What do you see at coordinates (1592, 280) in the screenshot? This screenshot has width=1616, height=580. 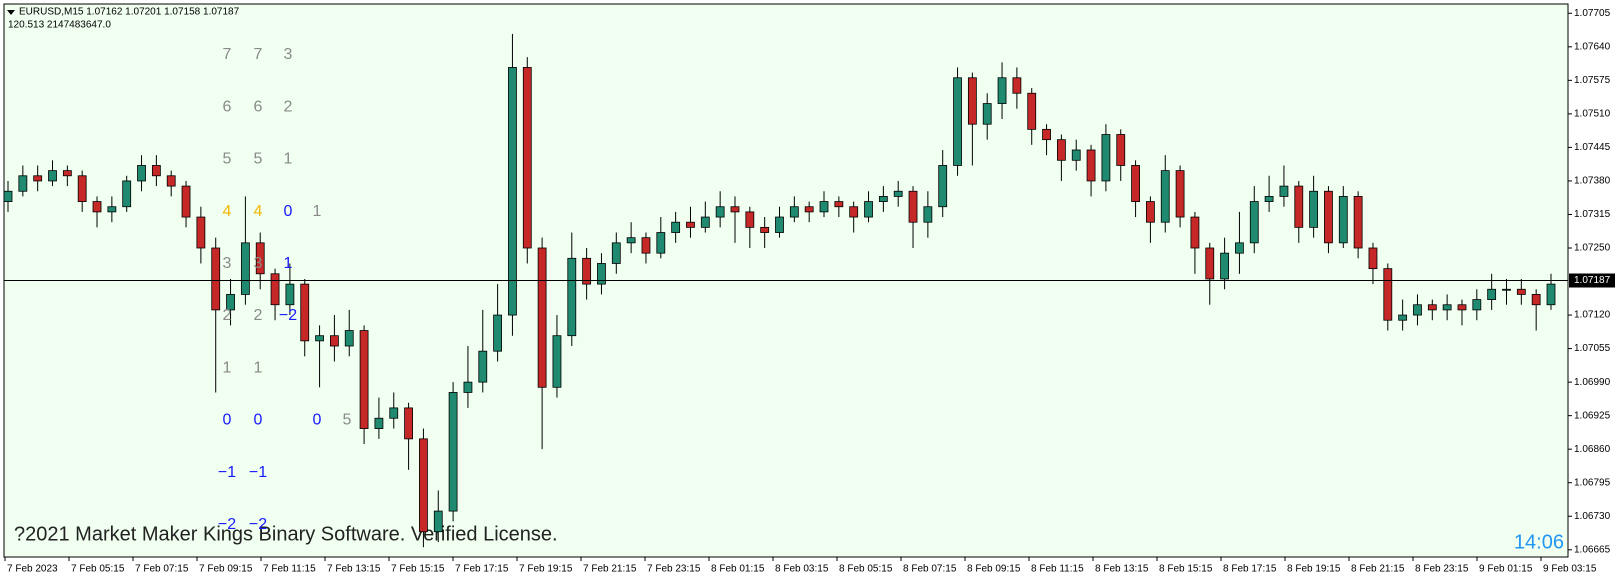 I see `current-price-box` at bounding box center [1592, 280].